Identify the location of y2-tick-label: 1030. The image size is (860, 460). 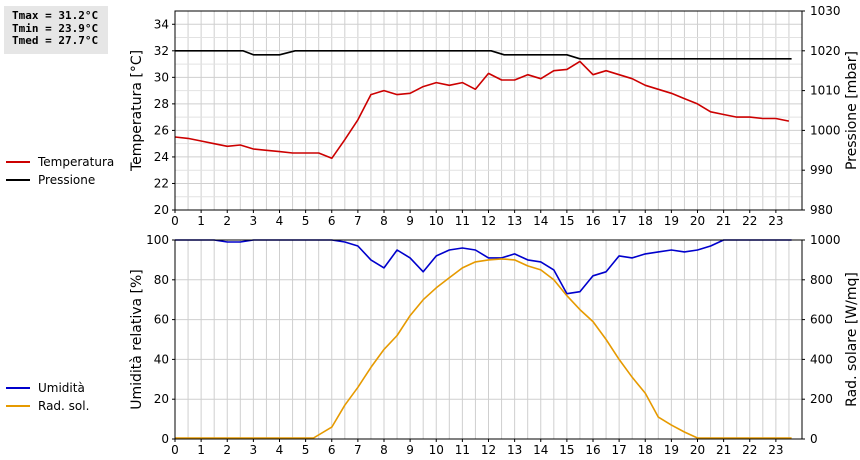
(825, 11).